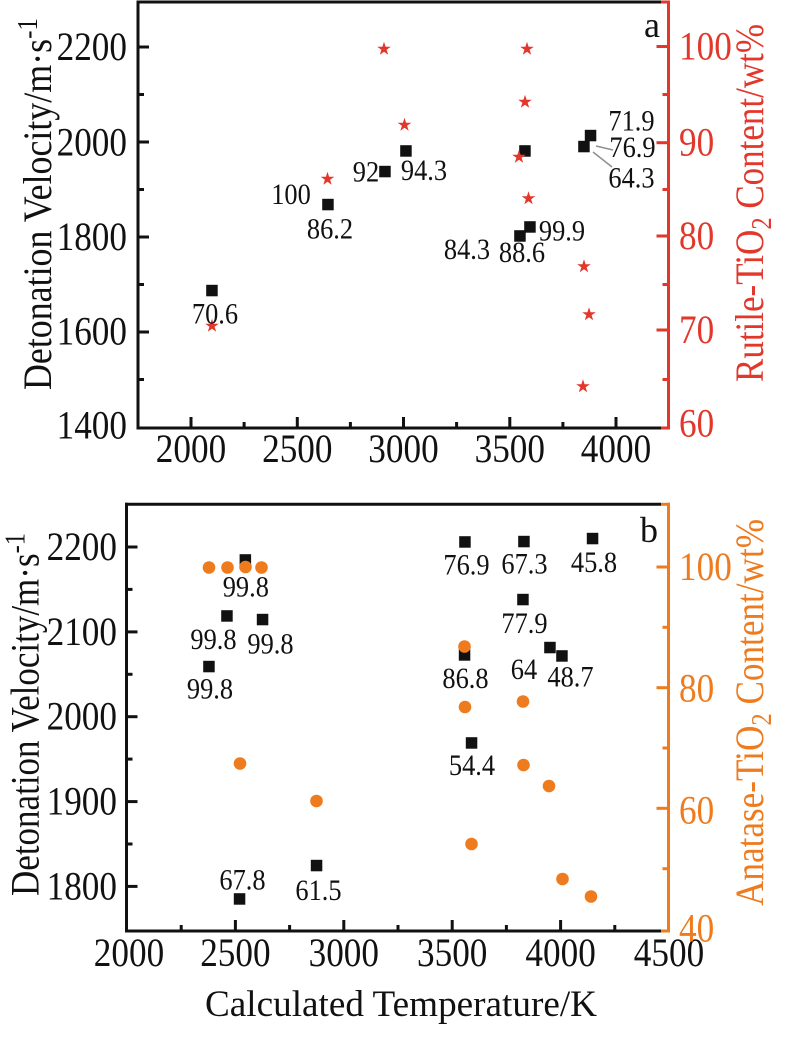  Describe the element at coordinates (366, 172) in the screenshot. I see `svg-text: 92` at that location.